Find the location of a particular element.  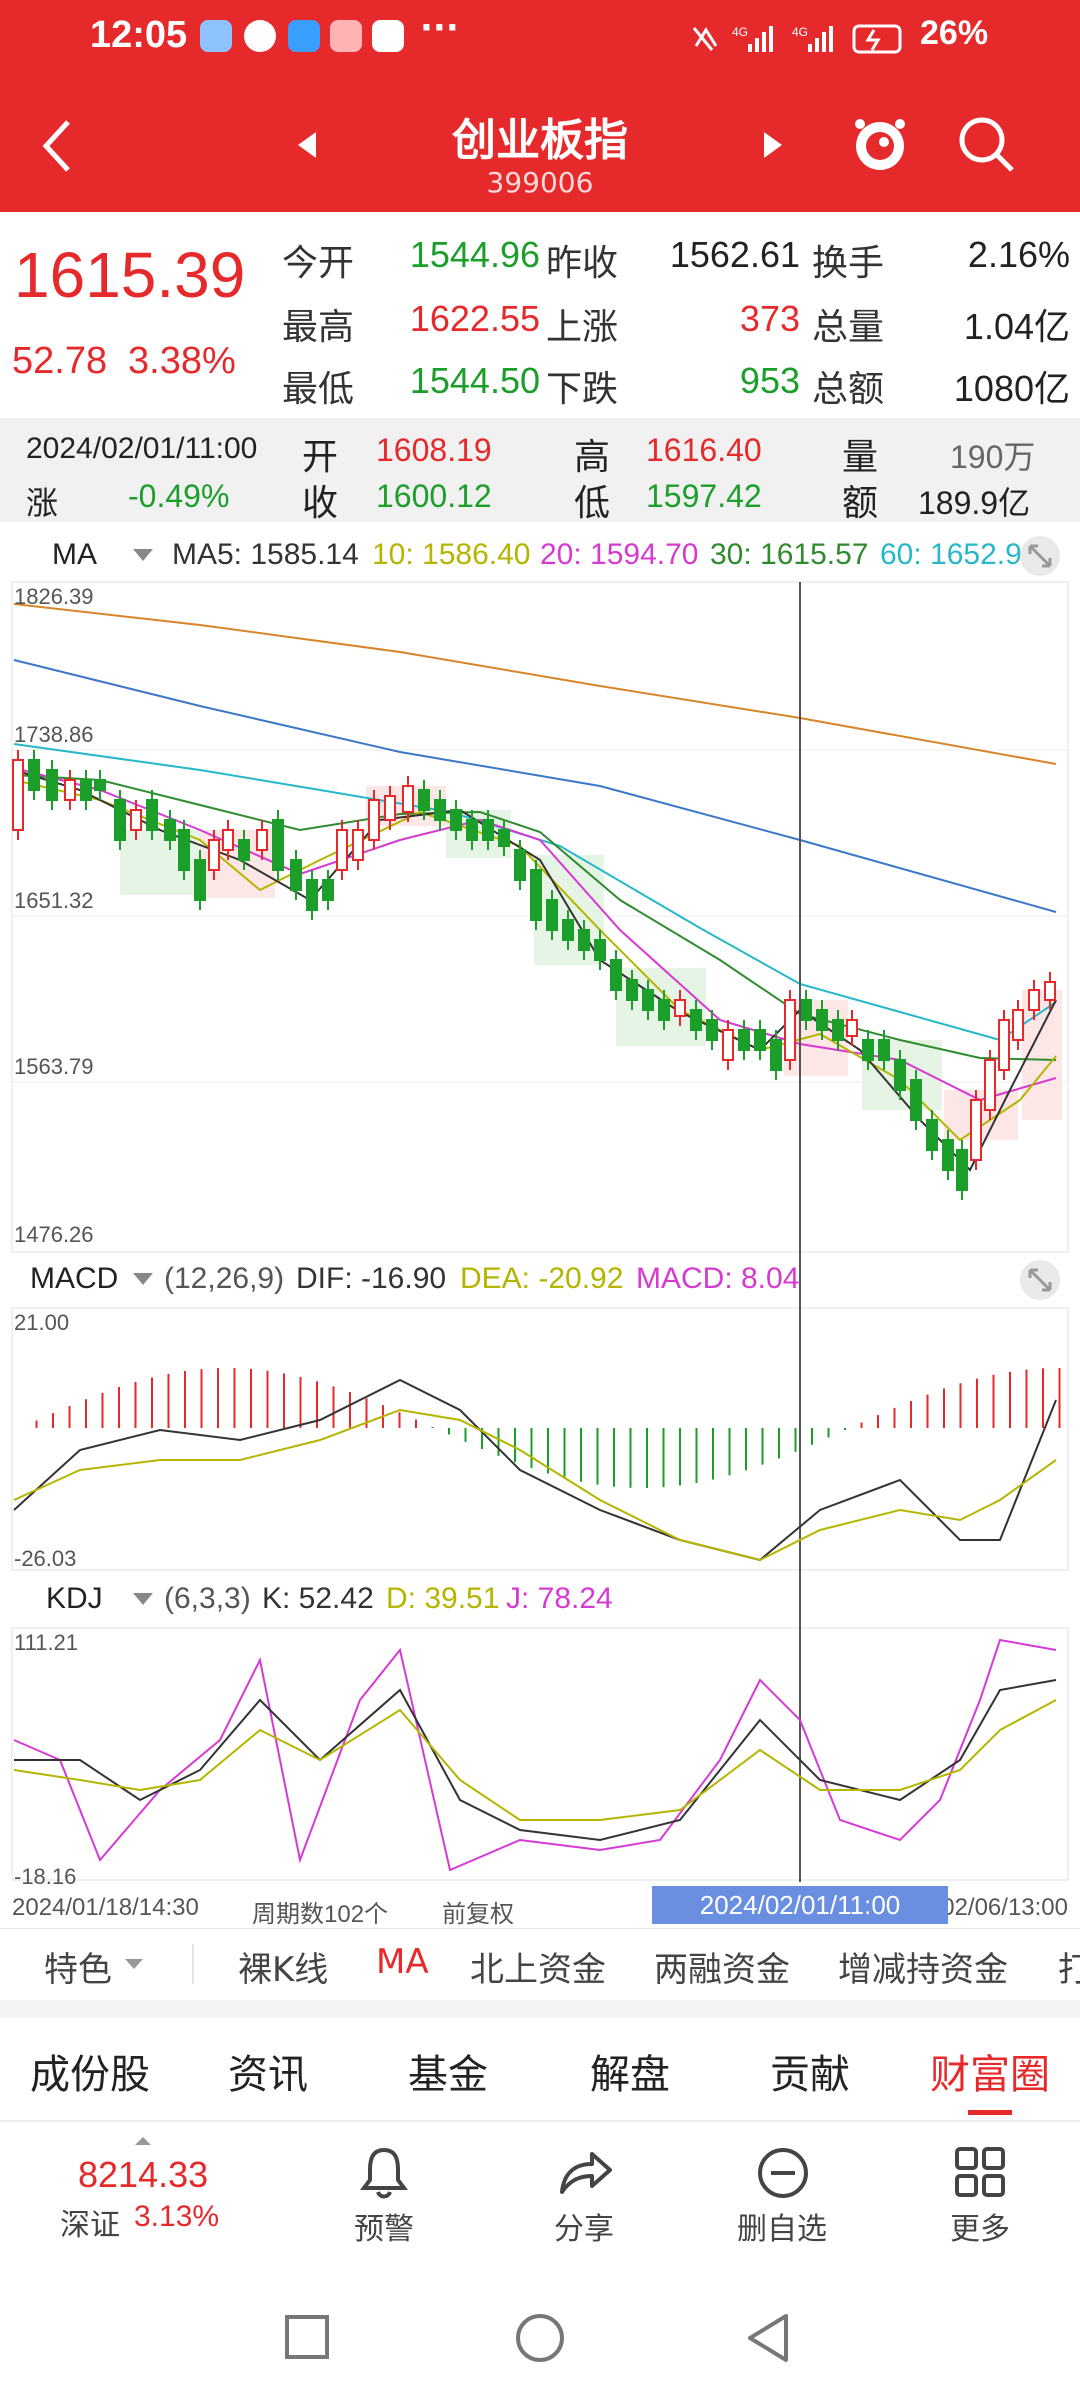

kdj-indicator-name: KDJ is located at coordinates (74, 1598).